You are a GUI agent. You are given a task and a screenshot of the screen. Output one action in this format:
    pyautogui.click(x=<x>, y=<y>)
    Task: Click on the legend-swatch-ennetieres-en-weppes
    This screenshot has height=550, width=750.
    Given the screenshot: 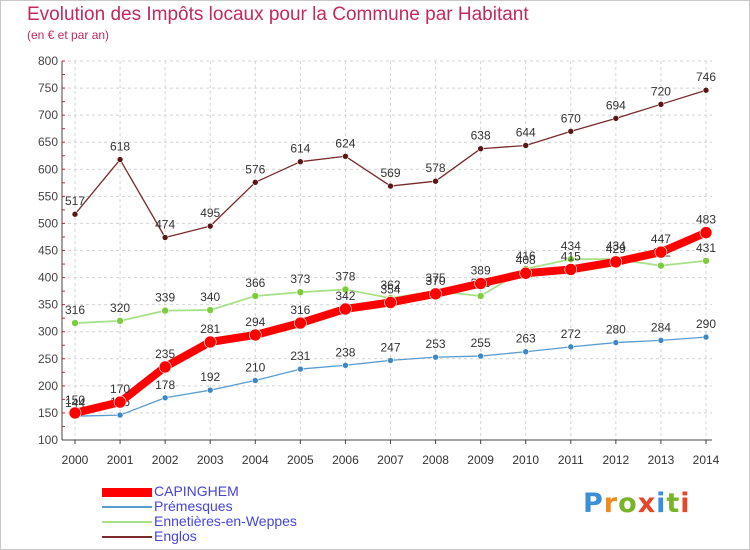 What is the action you would take?
    pyautogui.click(x=127, y=522)
    